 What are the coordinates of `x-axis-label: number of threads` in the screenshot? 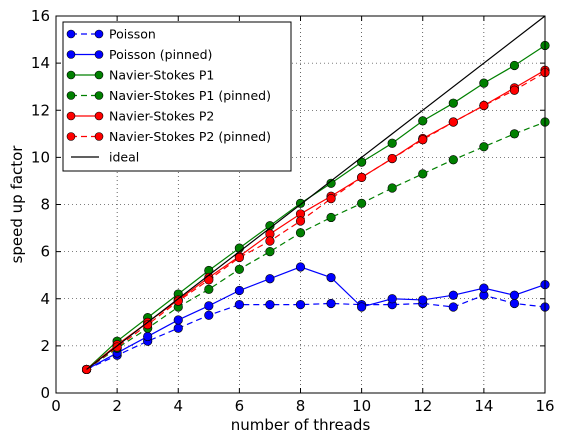 It's located at (301, 425).